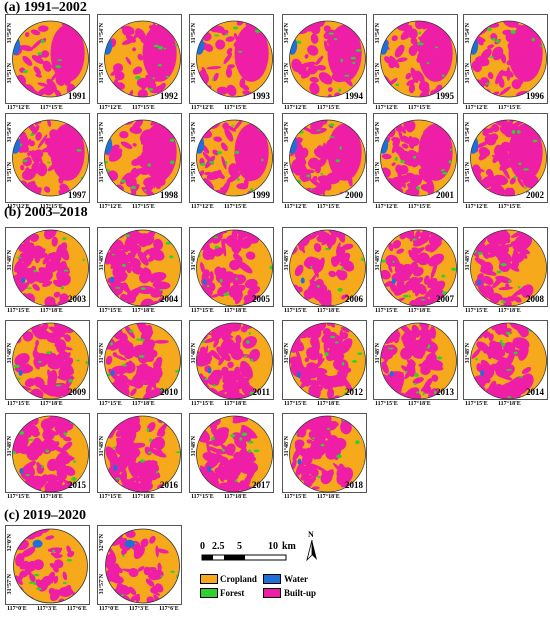 Image resolution: width=550 pixels, height=618 pixels. I want to click on longitude-label: 117°18'E, so click(143, 404).